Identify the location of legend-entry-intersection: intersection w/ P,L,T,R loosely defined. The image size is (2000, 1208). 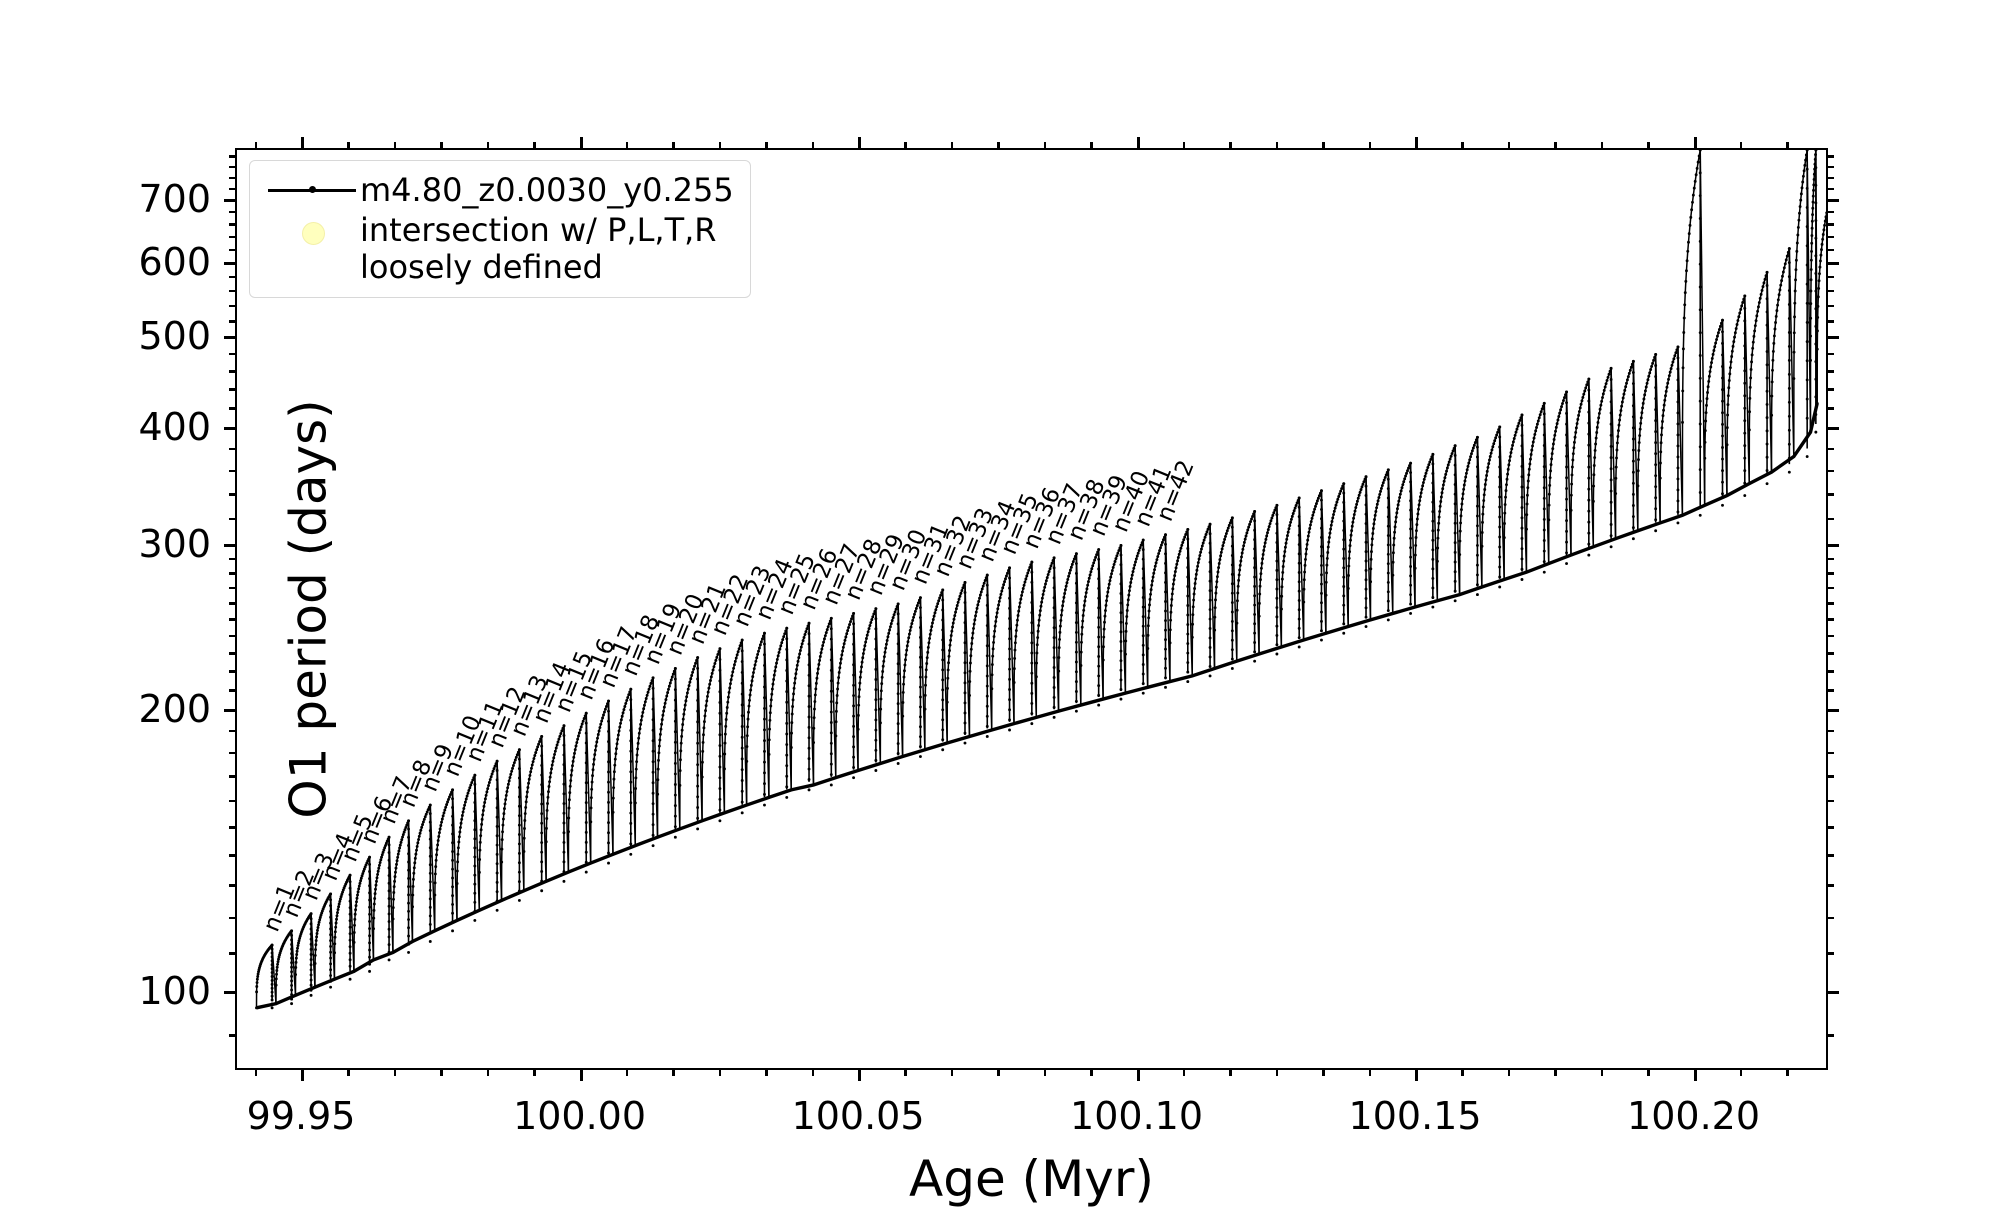
(499, 248).